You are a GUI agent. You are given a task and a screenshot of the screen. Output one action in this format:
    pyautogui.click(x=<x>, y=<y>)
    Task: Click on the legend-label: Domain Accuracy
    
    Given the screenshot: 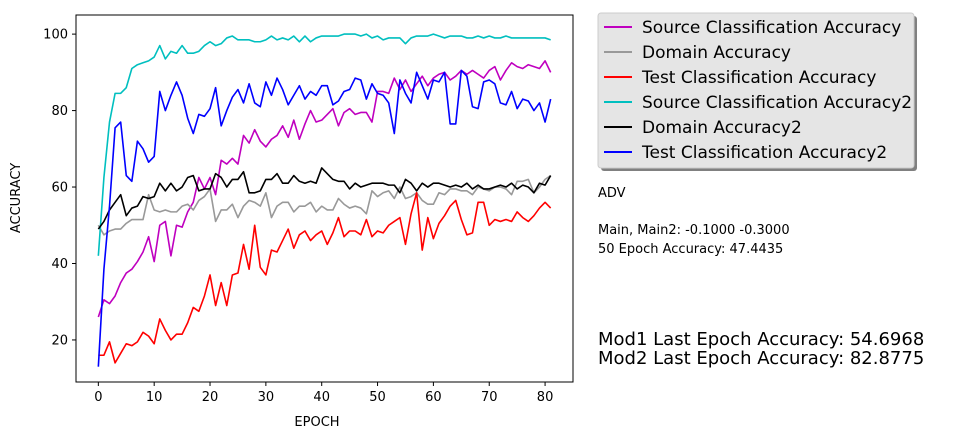 What is the action you would take?
    pyautogui.click(x=716, y=53)
    